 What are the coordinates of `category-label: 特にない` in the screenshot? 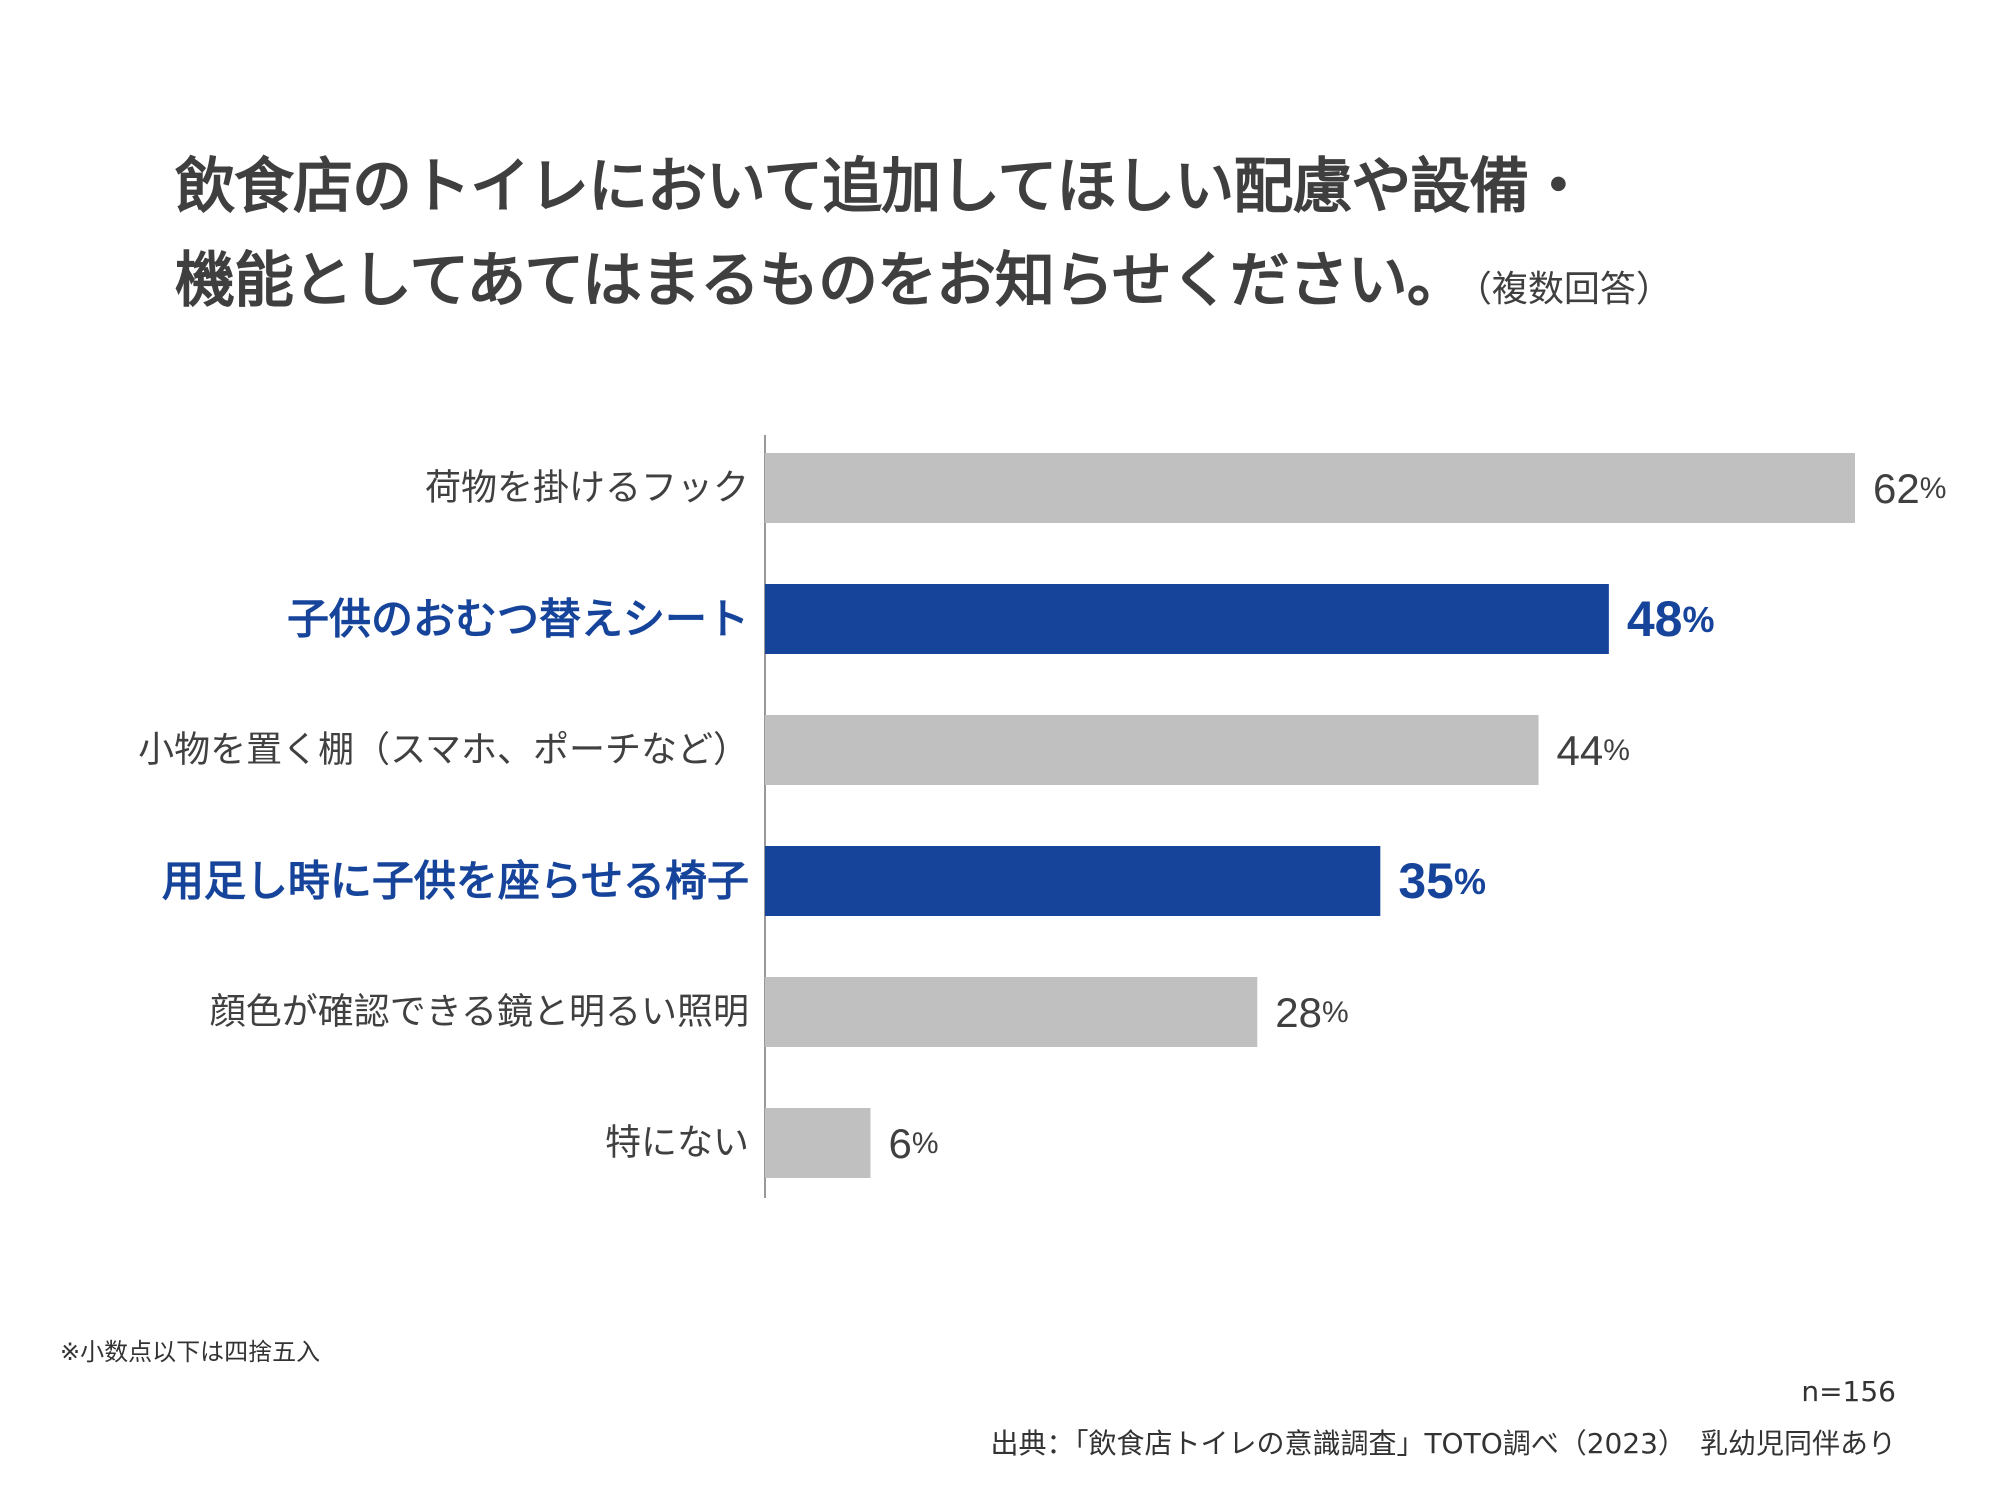 It's located at (677, 1143).